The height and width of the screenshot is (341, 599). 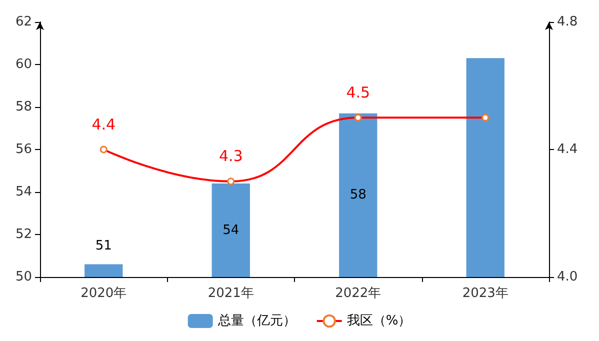 What do you see at coordinates (567, 22) in the screenshot?
I see `y2-tick-label: 4.8` at bounding box center [567, 22].